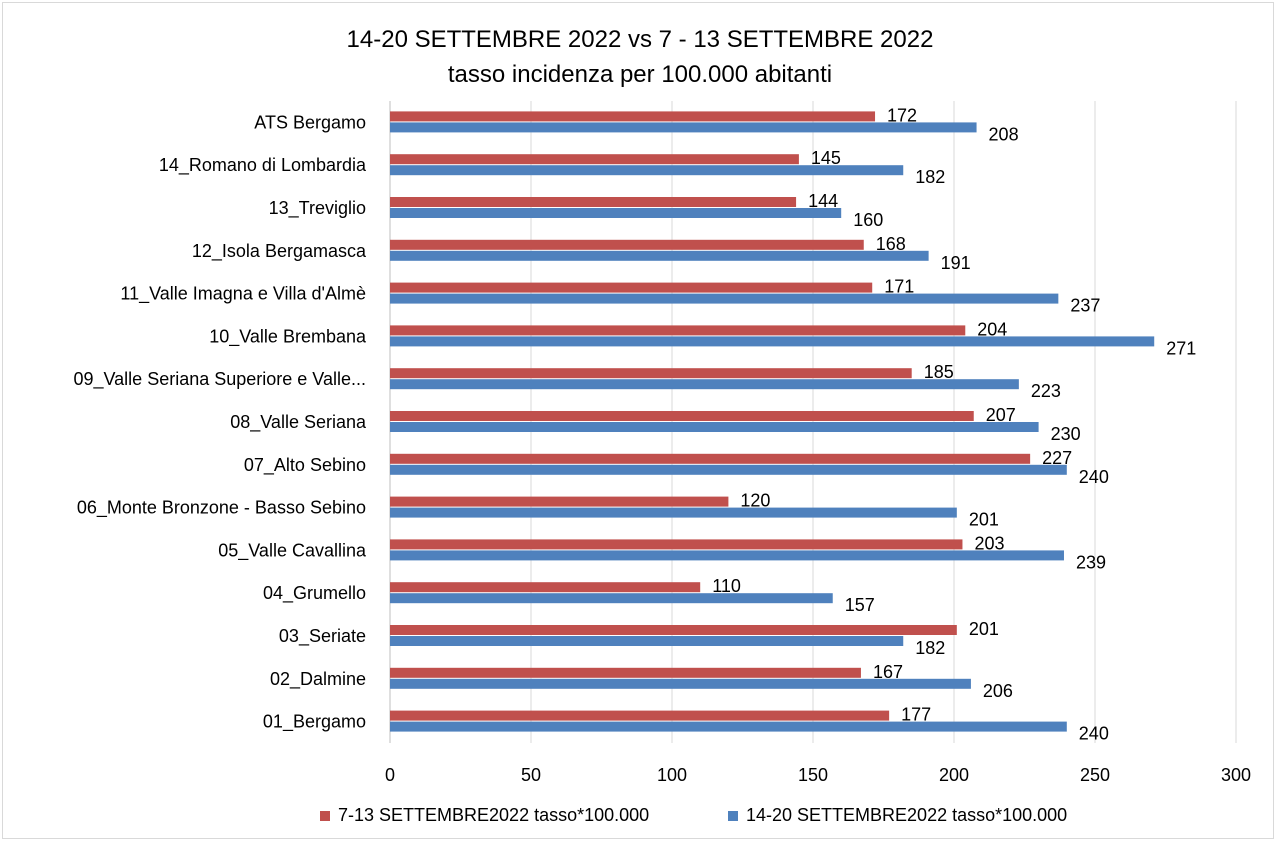  Describe the element at coordinates (494, 815) in the screenshot. I see `legend-label-series-1: 7-13 SETTEMBRE2022 tasso*100.000` at that location.